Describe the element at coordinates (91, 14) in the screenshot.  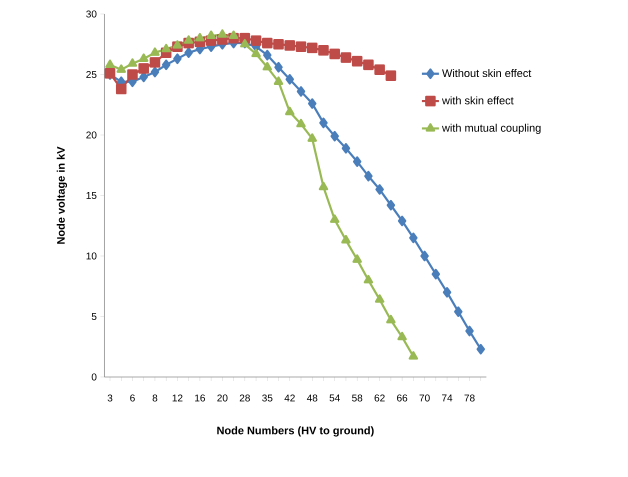
I see `y-tick-label: 30` at that location.